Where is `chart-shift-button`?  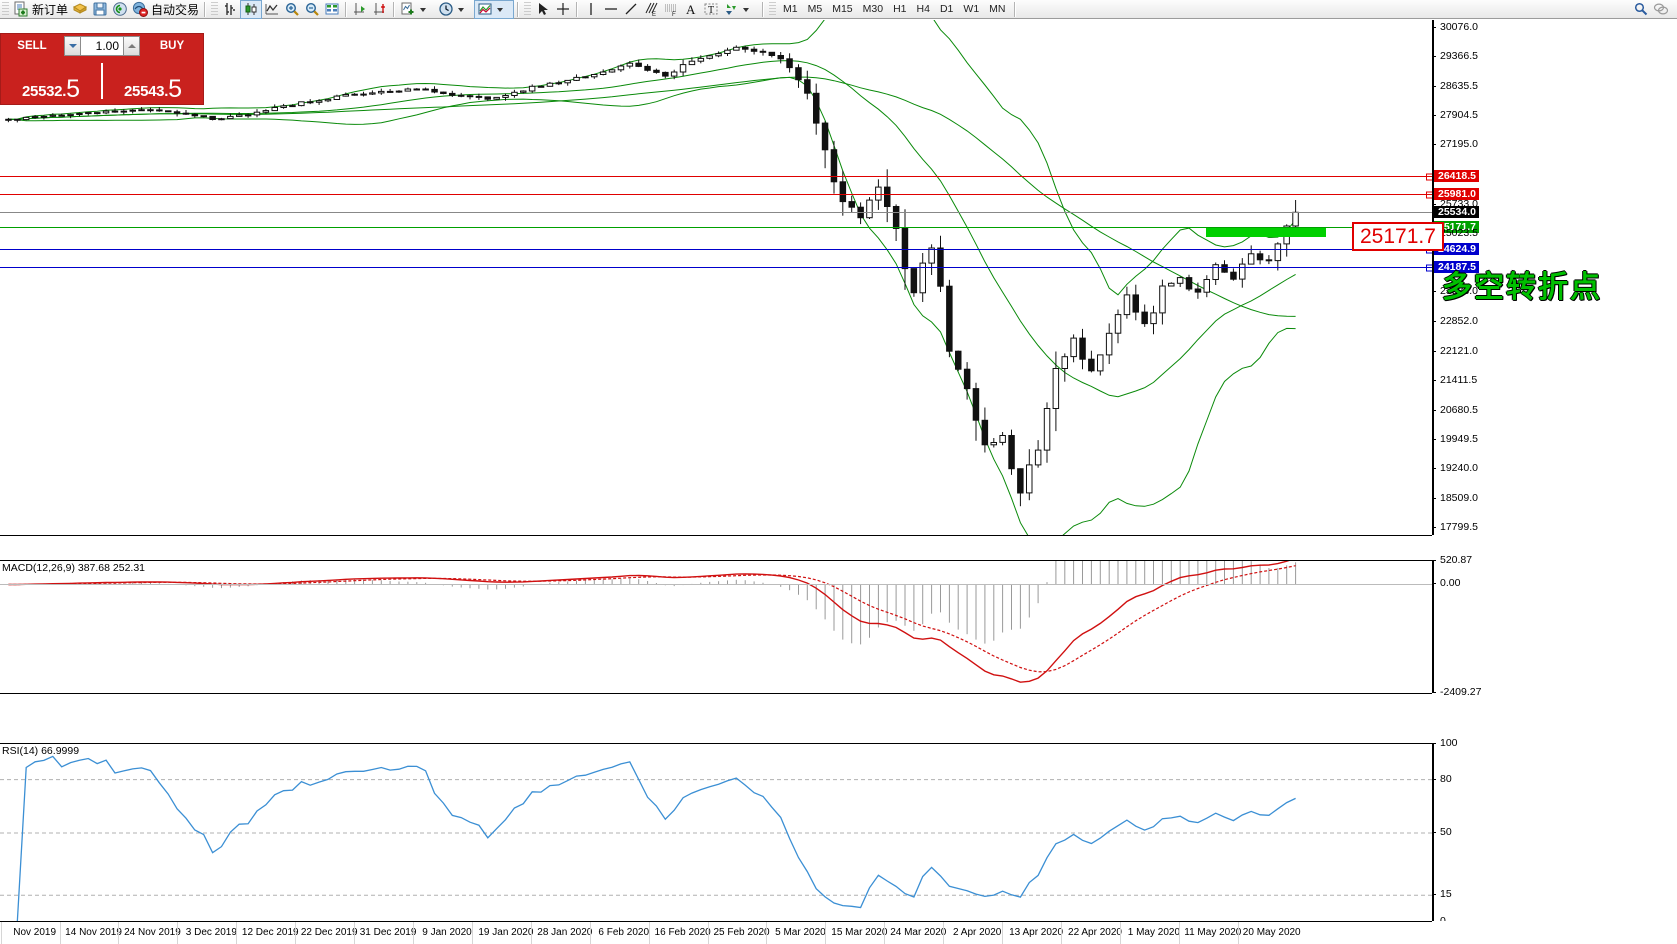 chart-shift-button is located at coordinates (380, 9).